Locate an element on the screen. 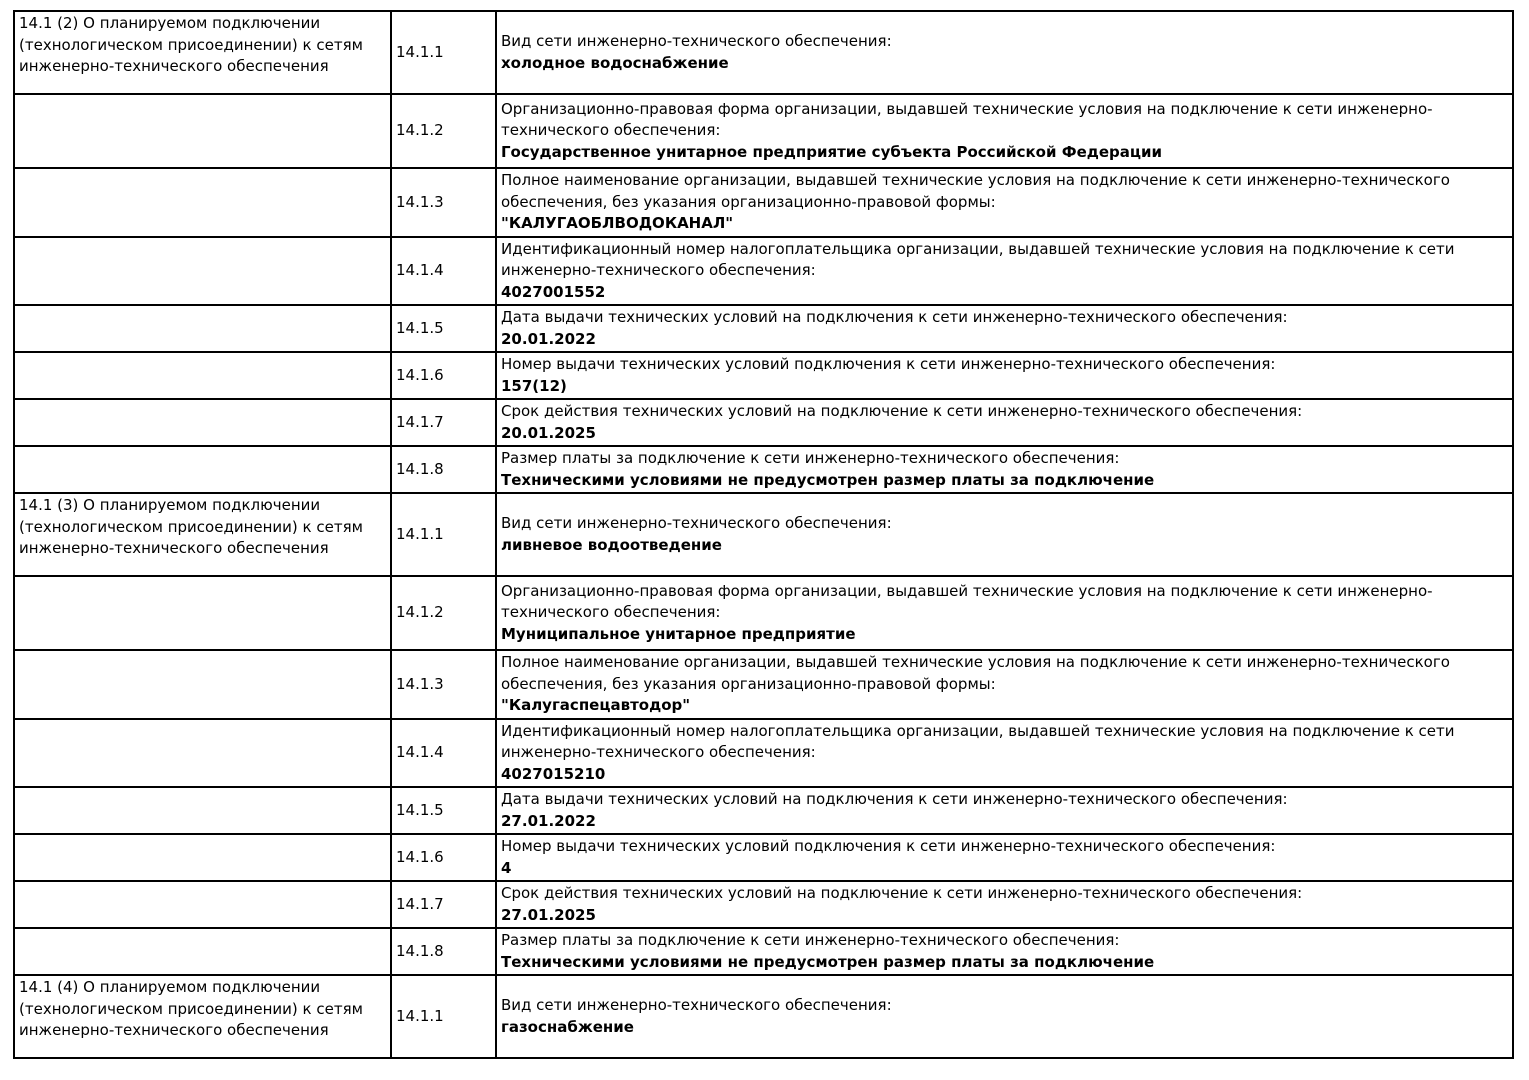  item-number-cell: 14.1.8 is located at coordinates (443, 469).